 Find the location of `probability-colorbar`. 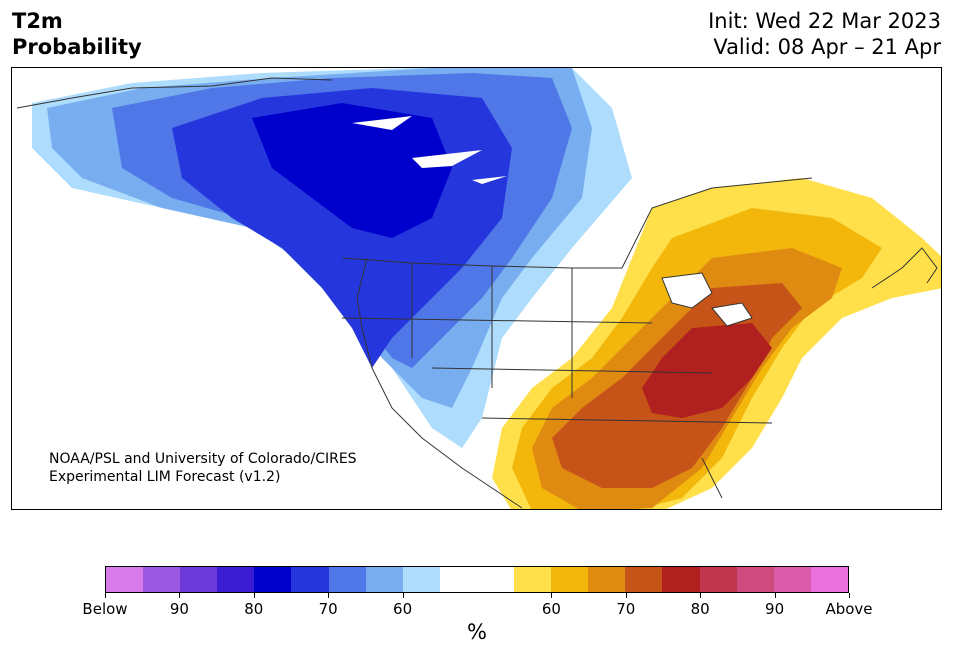

probability-colorbar is located at coordinates (477, 579).